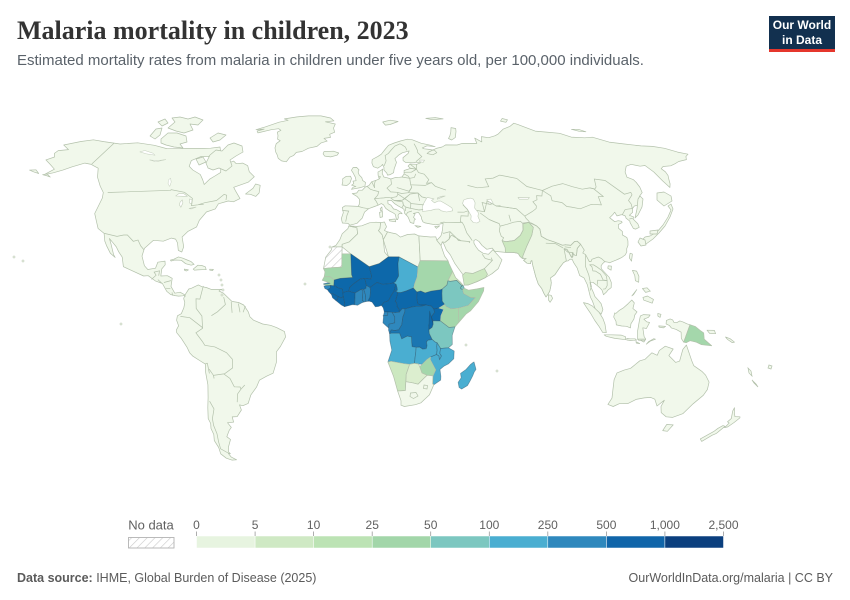 This screenshot has height=600, width=850. I want to click on svg-text: 10, so click(314, 525).